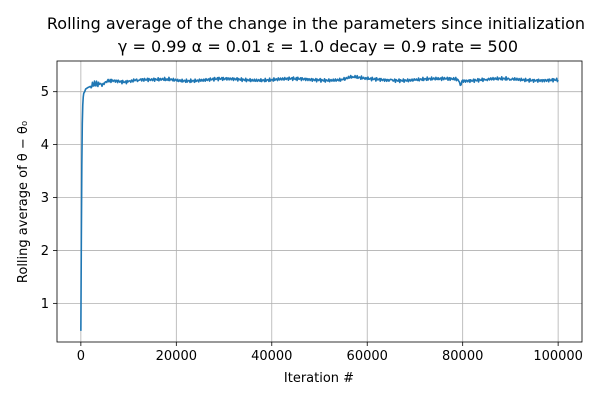 The height and width of the screenshot is (404, 600). Describe the element at coordinates (81, 356) in the screenshot. I see `x-tick-label: 0` at that location.